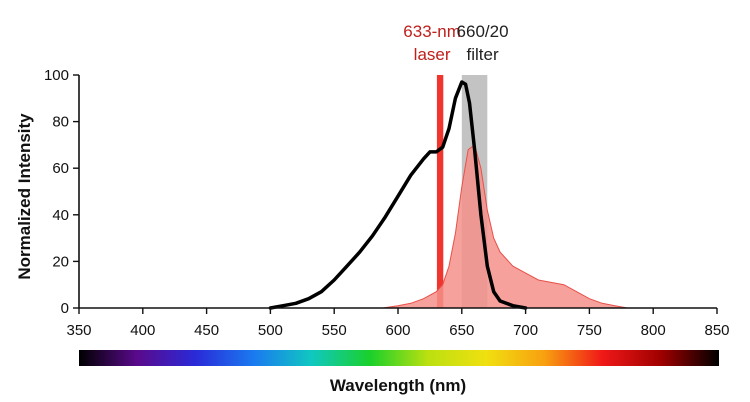 The width and height of the screenshot is (750, 402). Describe the element at coordinates (206, 330) in the screenshot. I see `x-tick-label: 450` at that location.